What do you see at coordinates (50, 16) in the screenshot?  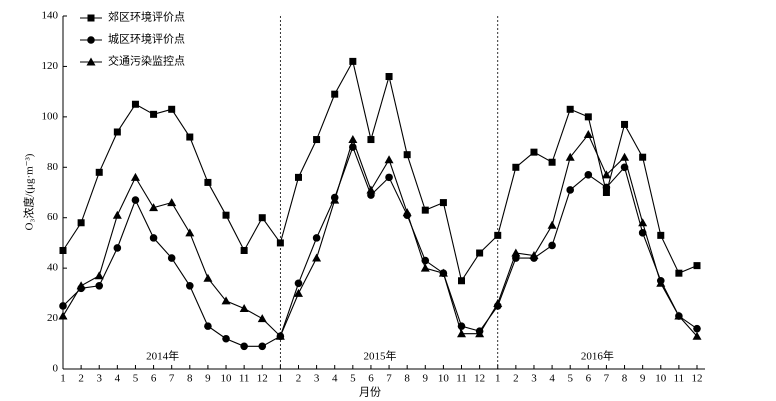 I see `y-tick-label: 140` at bounding box center [50, 16].